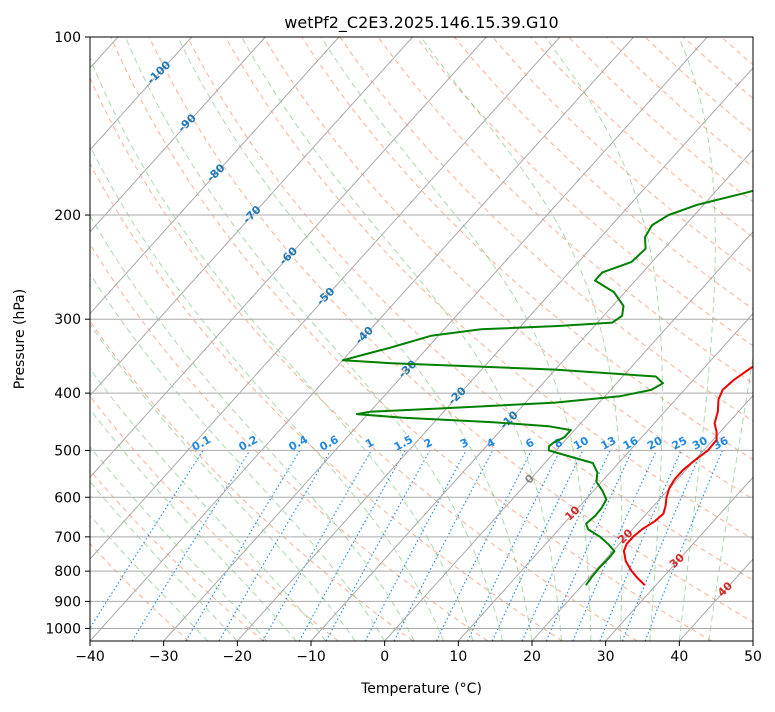 The image size is (775, 712). What do you see at coordinates (384, 657) in the screenshot?
I see `x-tick-label: 0` at bounding box center [384, 657].